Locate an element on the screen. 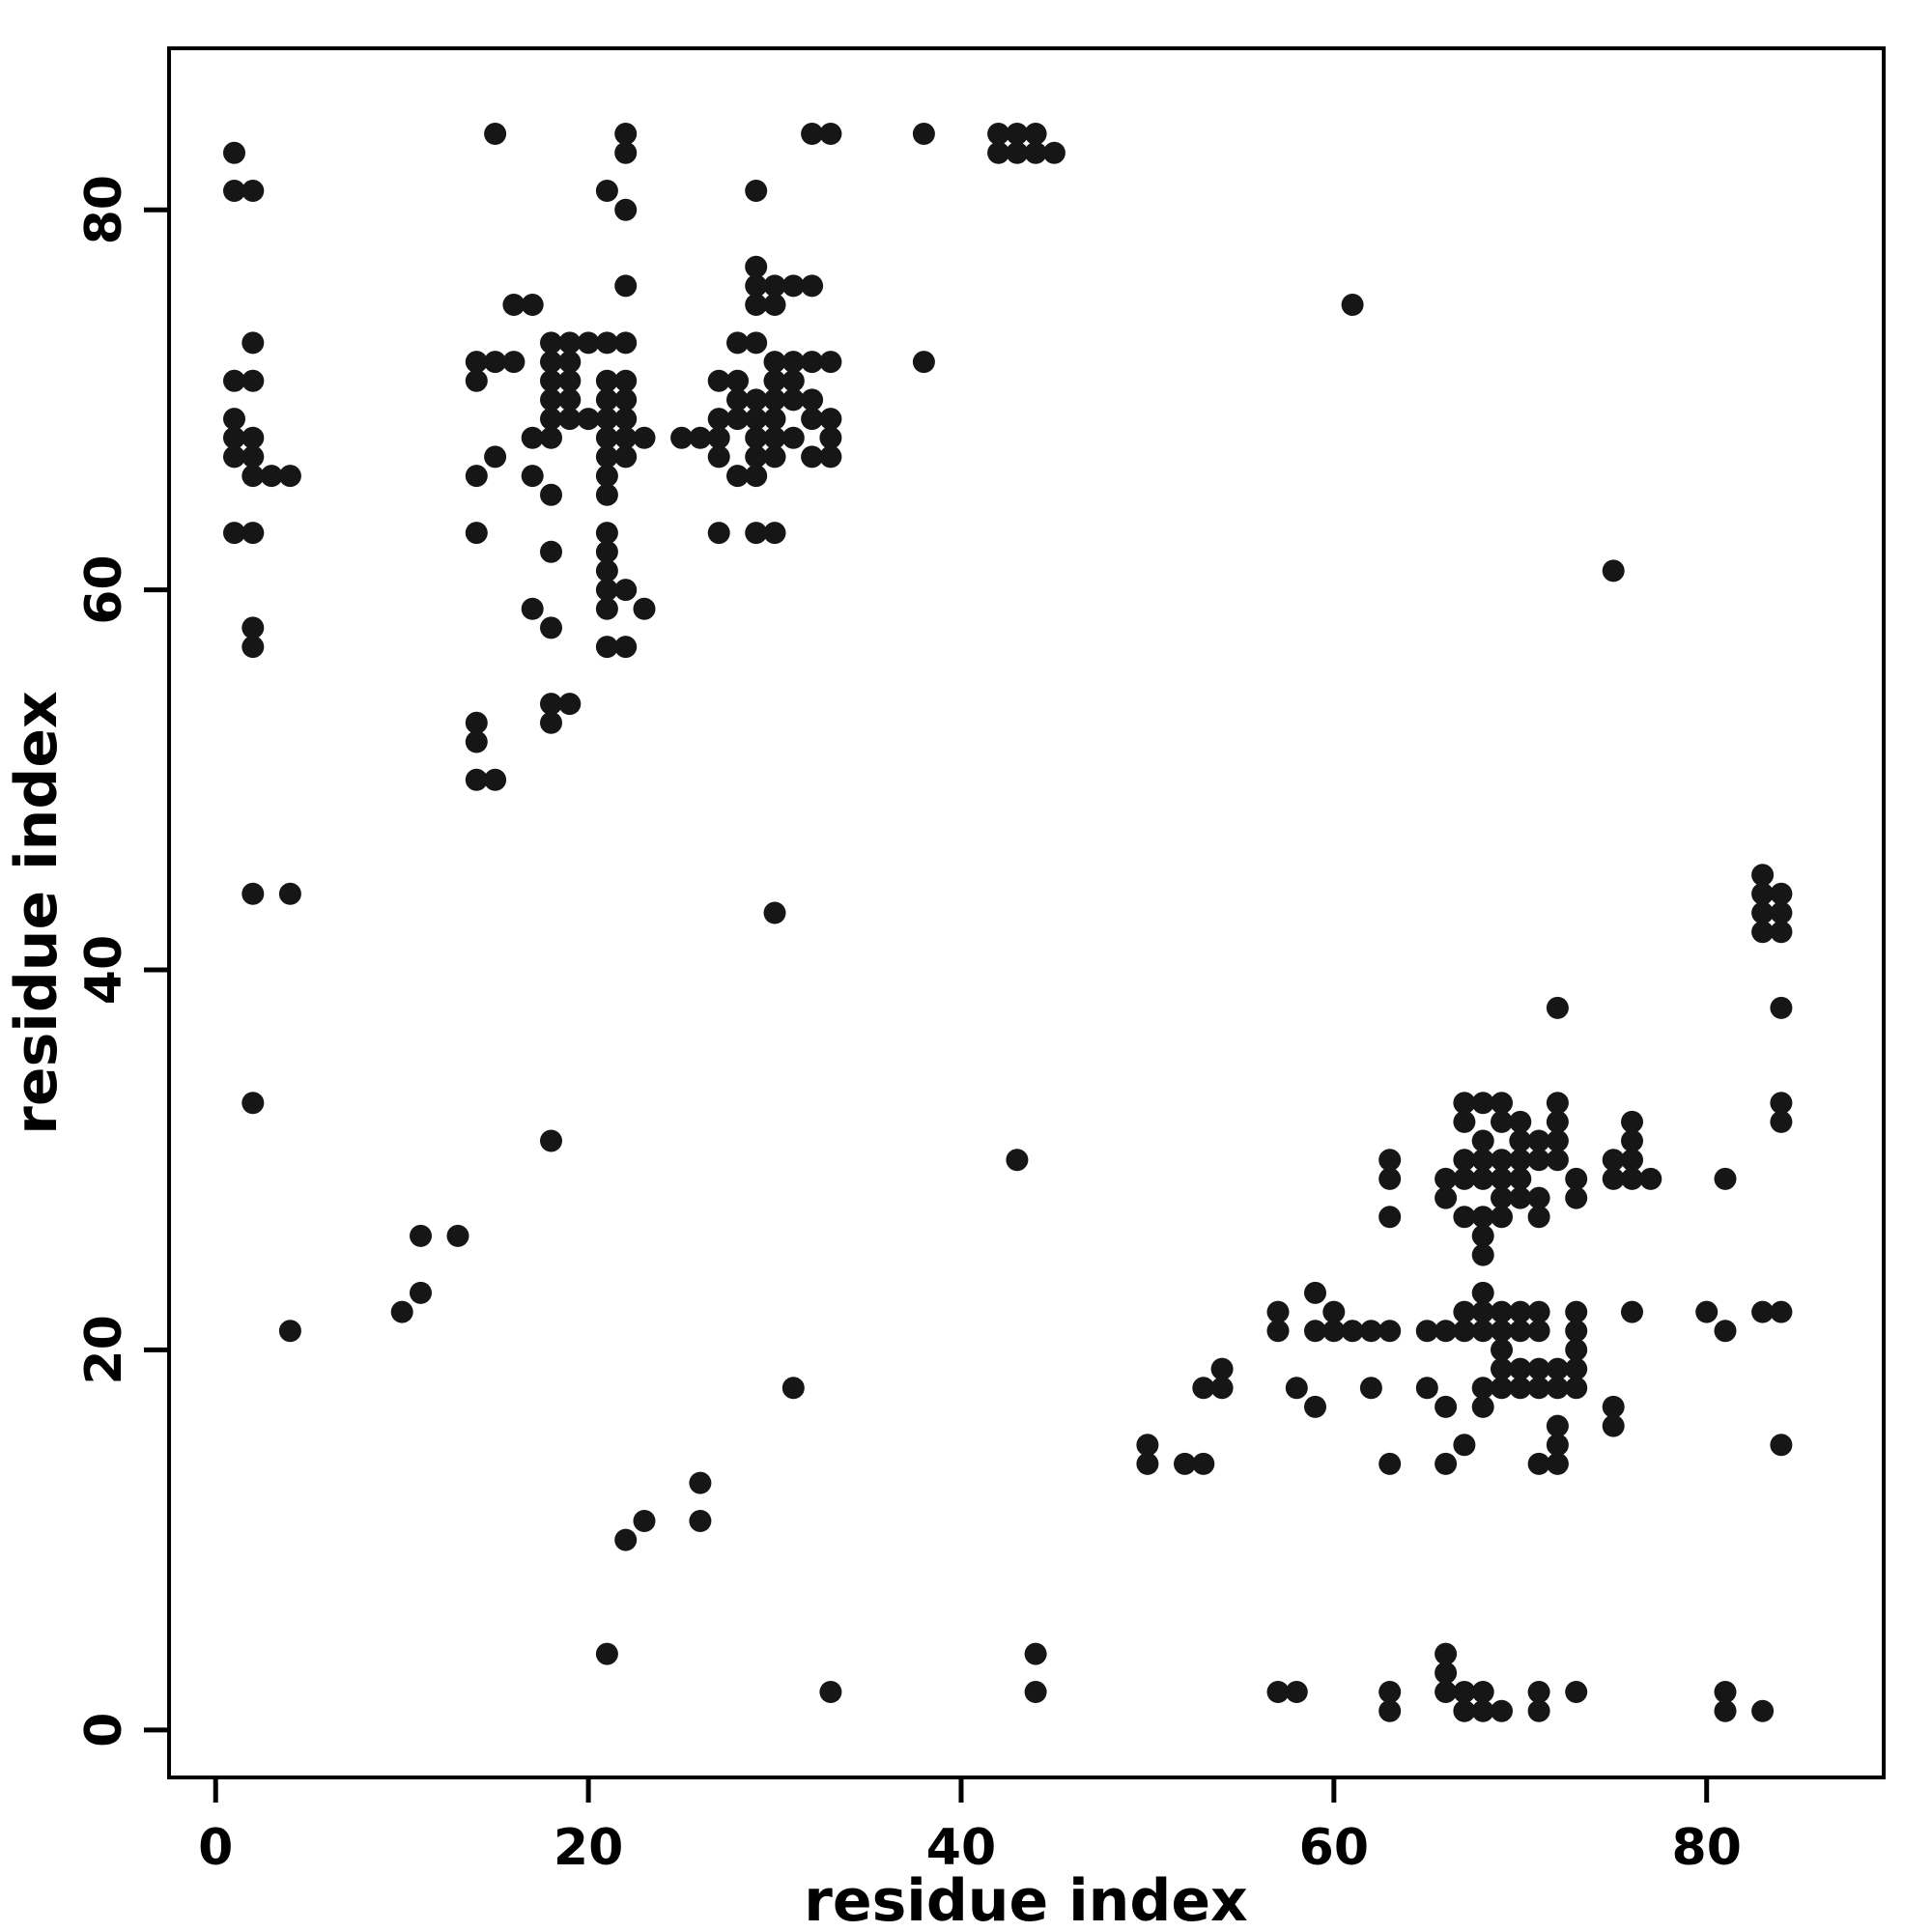 The height and width of the screenshot is (1932, 1932). y-tick-label: 80 is located at coordinates (104, 209).